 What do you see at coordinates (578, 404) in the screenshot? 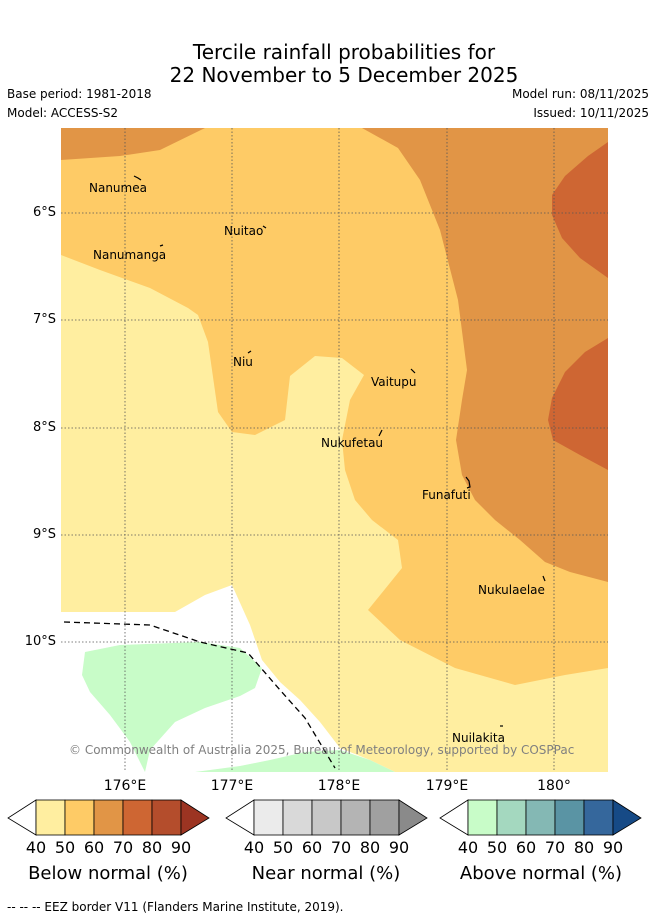
I see `region-below-70-south` at bounding box center [578, 404].